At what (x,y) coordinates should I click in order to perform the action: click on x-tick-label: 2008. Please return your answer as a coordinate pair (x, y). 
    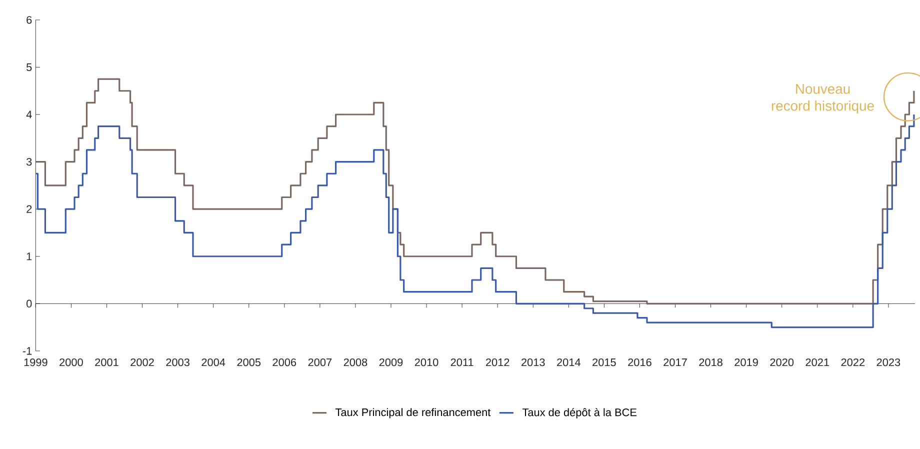
    Looking at the image, I should click on (356, 362).